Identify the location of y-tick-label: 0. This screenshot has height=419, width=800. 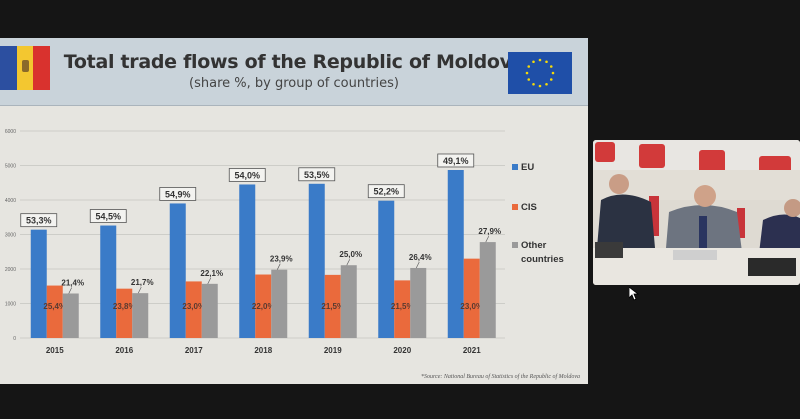
(14, 339).